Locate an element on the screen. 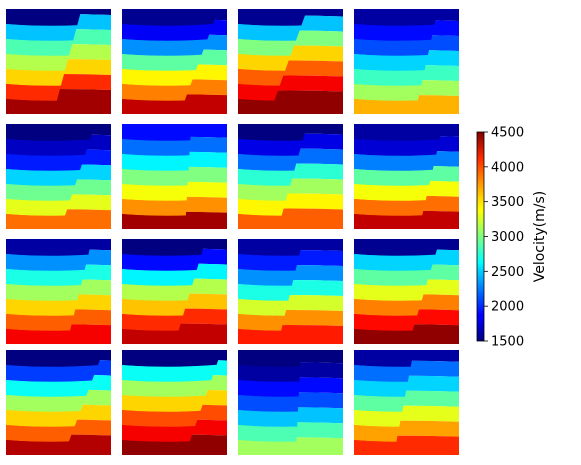 Image resolution: width=581 pixels, height=465 pixels. colorbar-gradient is located at coordinates (480, 236).